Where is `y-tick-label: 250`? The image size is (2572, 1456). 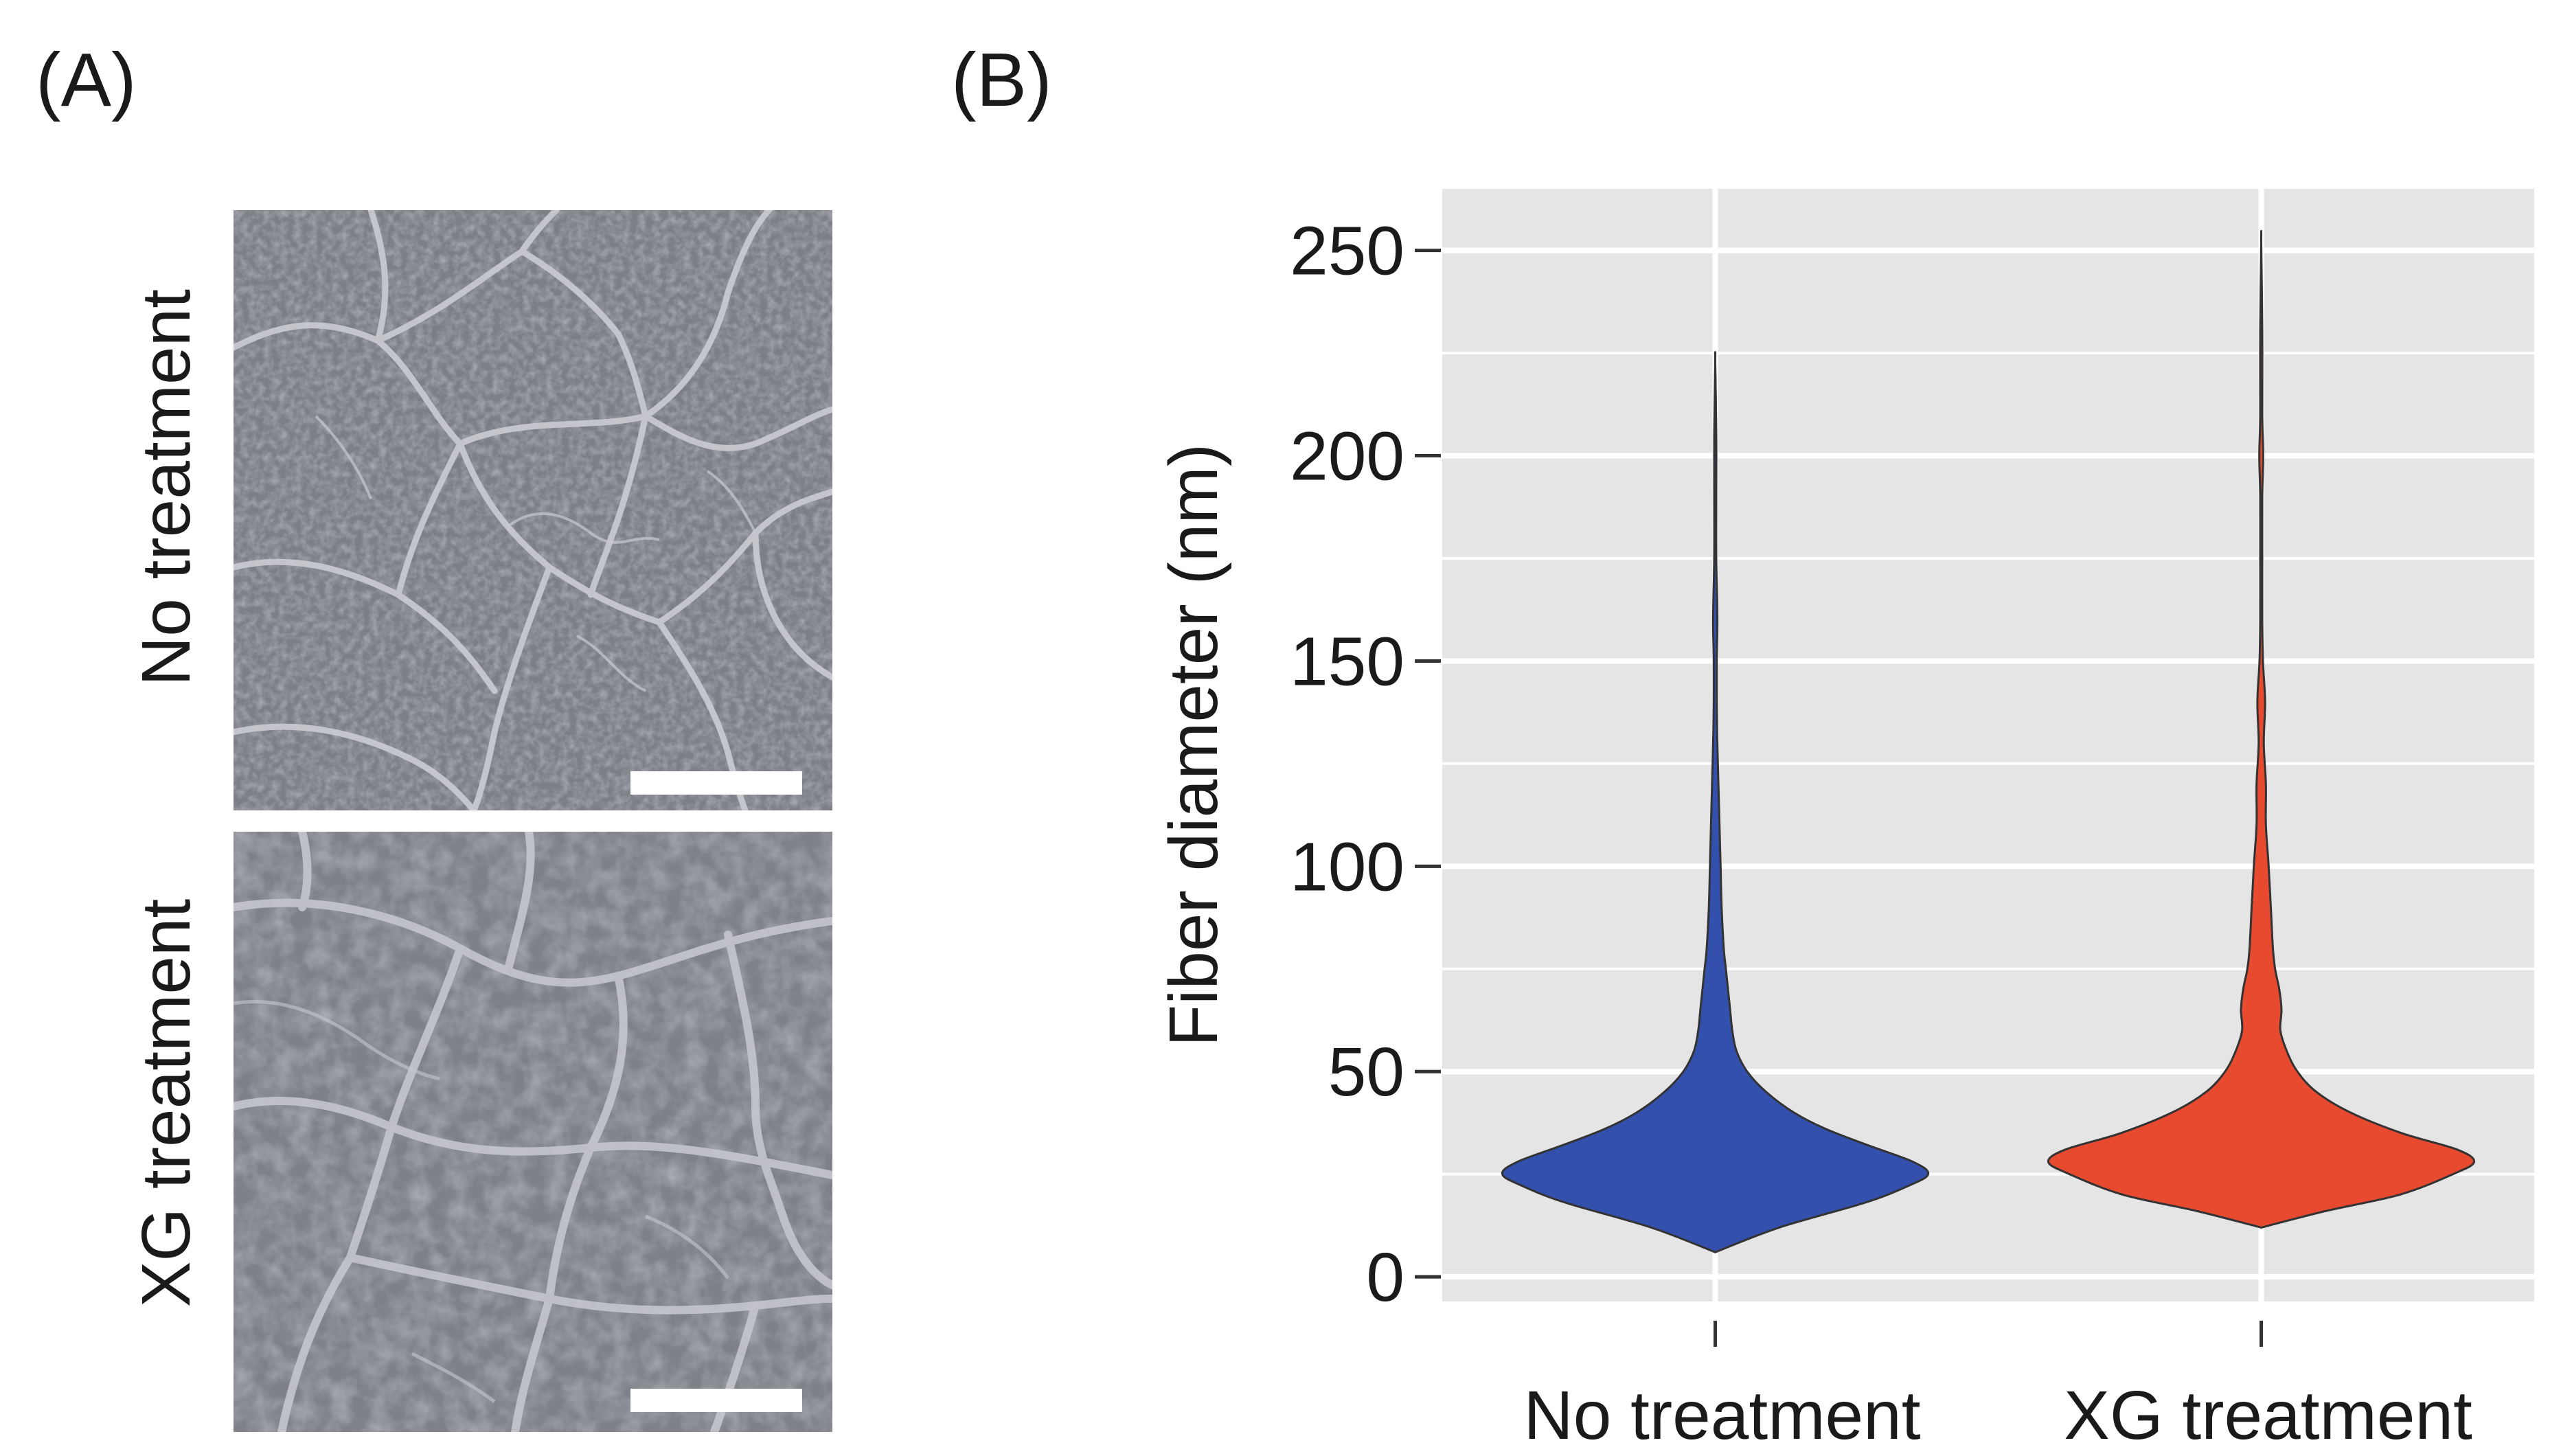 y-tick-label: 250 is located at coordinates (1347, 251).